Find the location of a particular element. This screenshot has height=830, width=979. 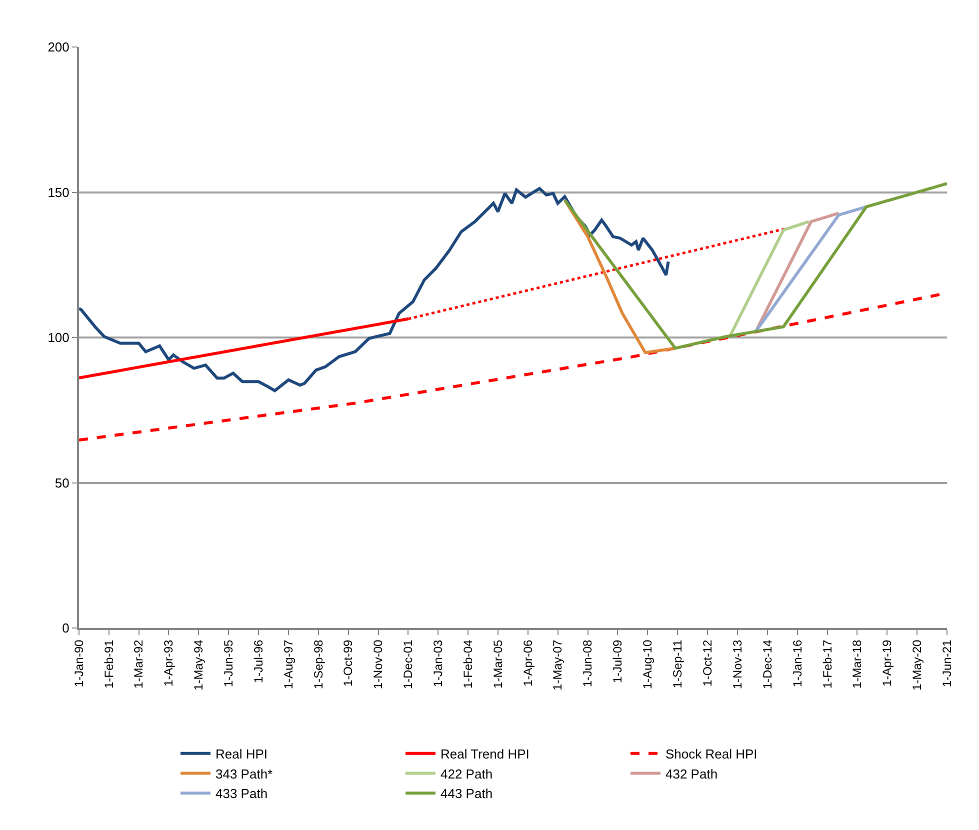

legend-label: 433 Path is located at coordinates (242, 794).